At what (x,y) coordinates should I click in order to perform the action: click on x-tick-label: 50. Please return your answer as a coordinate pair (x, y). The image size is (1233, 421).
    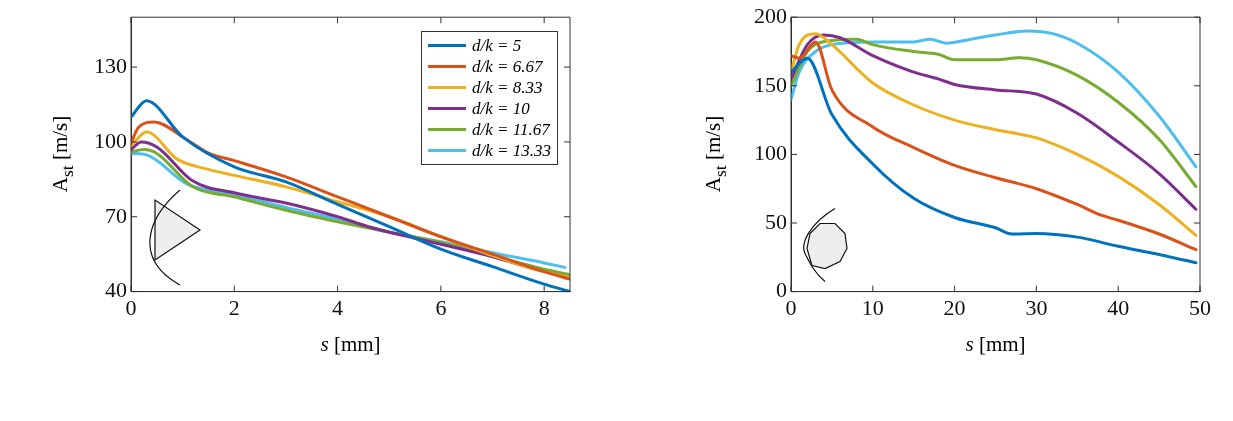
    Looking at the image, I should click on (1200, 307).